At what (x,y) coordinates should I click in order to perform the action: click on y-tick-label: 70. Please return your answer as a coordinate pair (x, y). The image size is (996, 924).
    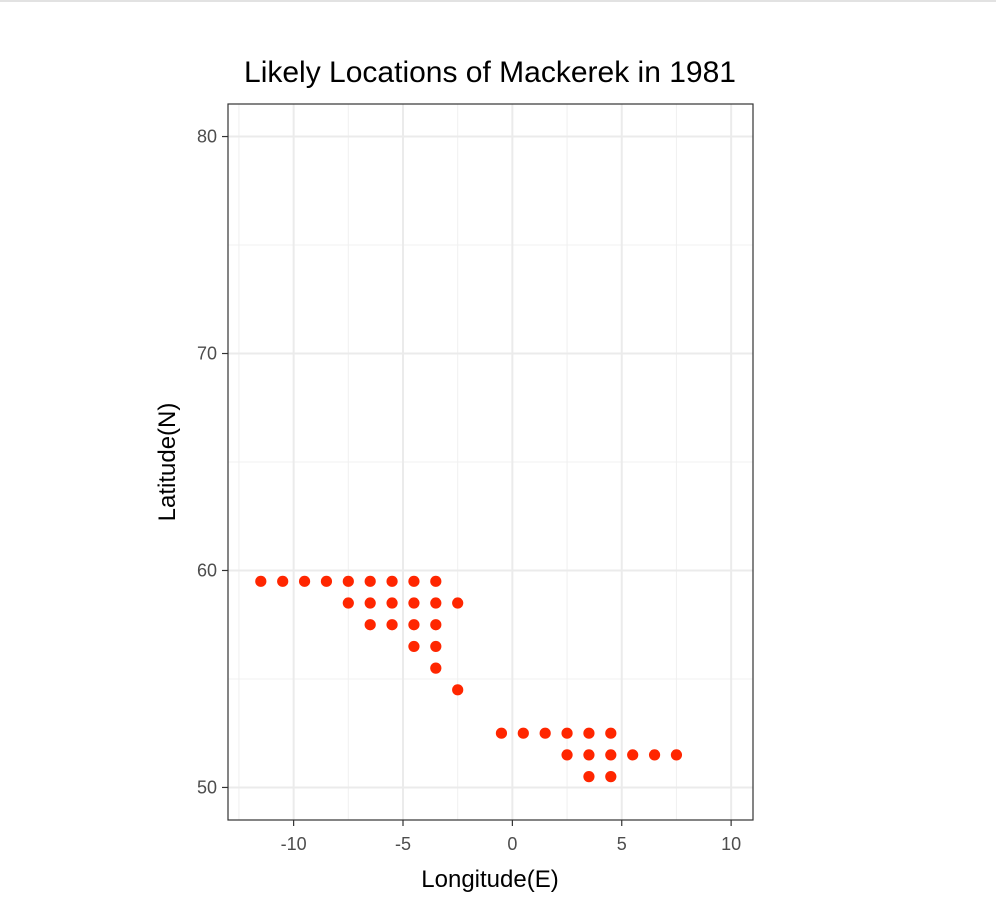
    Looking at the image, I should click on (207, 354).